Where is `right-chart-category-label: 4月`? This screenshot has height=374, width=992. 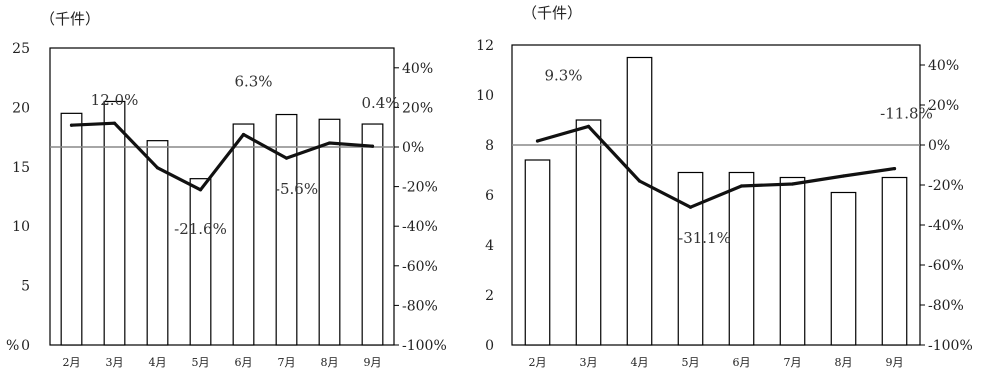
right-chart-category-label: 4月 is located at coordinates (640, 362).